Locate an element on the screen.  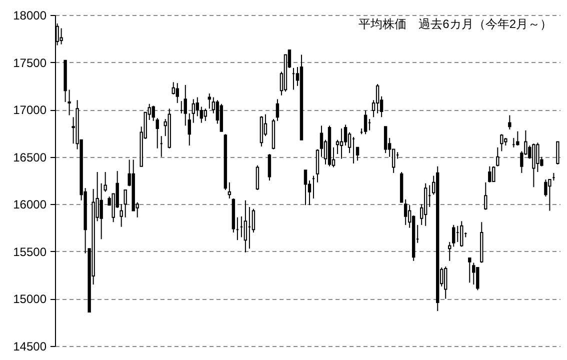
y-tick-label: 16000 is located at coordinates (30, 205).